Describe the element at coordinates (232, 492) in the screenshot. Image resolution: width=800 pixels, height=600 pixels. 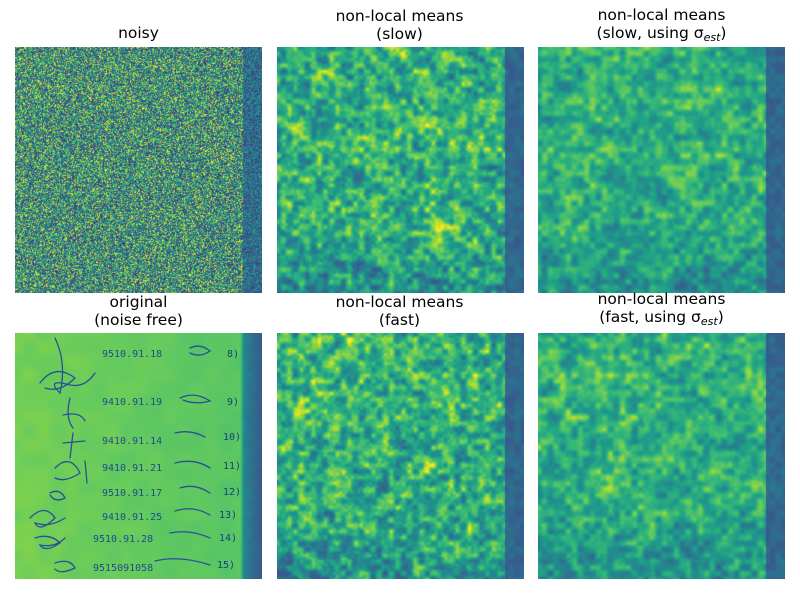
I see `row-index: 12)` at that location.